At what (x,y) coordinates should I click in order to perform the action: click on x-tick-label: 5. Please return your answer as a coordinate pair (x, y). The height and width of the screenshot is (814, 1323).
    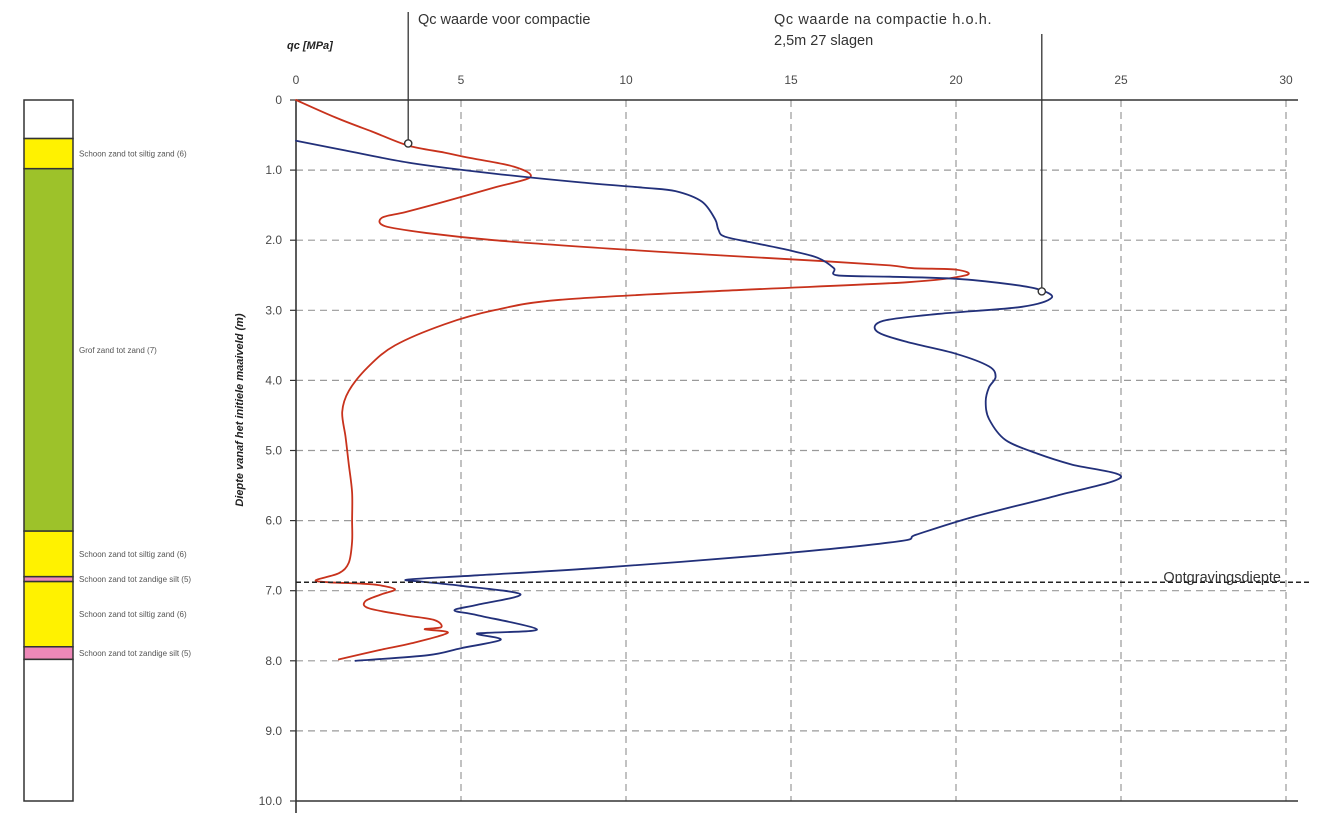
    Looking at the image, I should click on (461, 80).